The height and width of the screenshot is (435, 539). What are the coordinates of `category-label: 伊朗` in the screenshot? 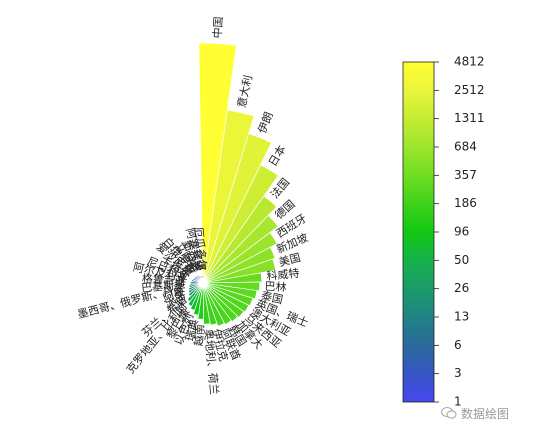 It's located at (266, 122).